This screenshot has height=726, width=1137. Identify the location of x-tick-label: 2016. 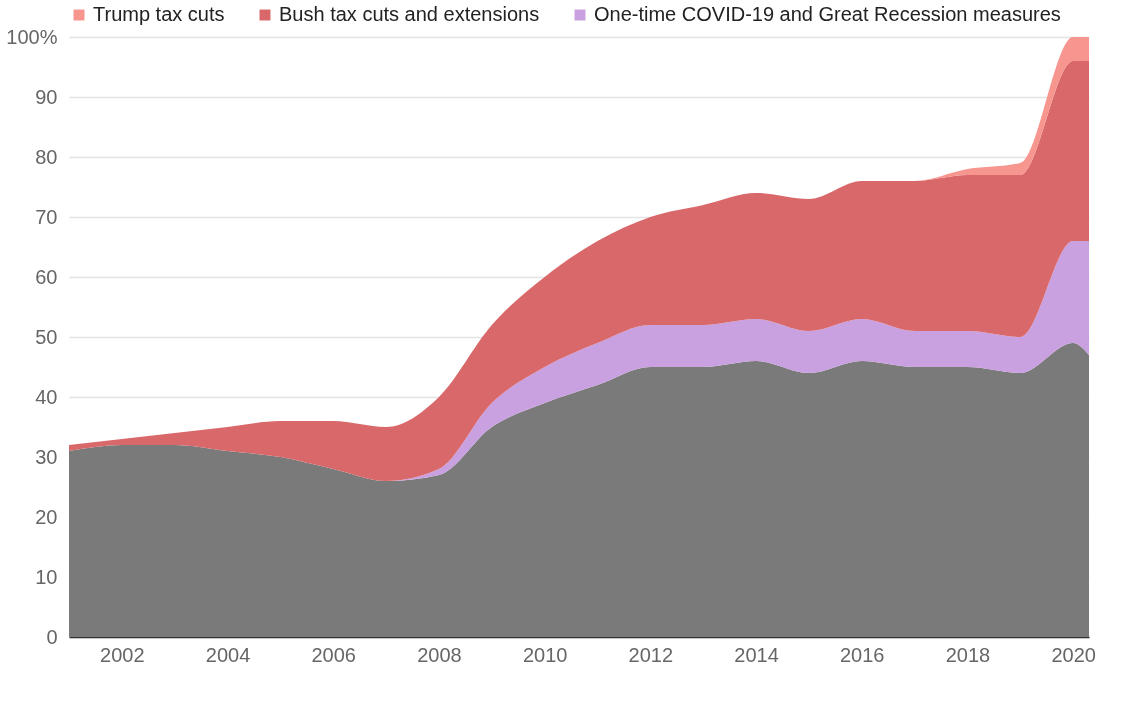
(862, 654).